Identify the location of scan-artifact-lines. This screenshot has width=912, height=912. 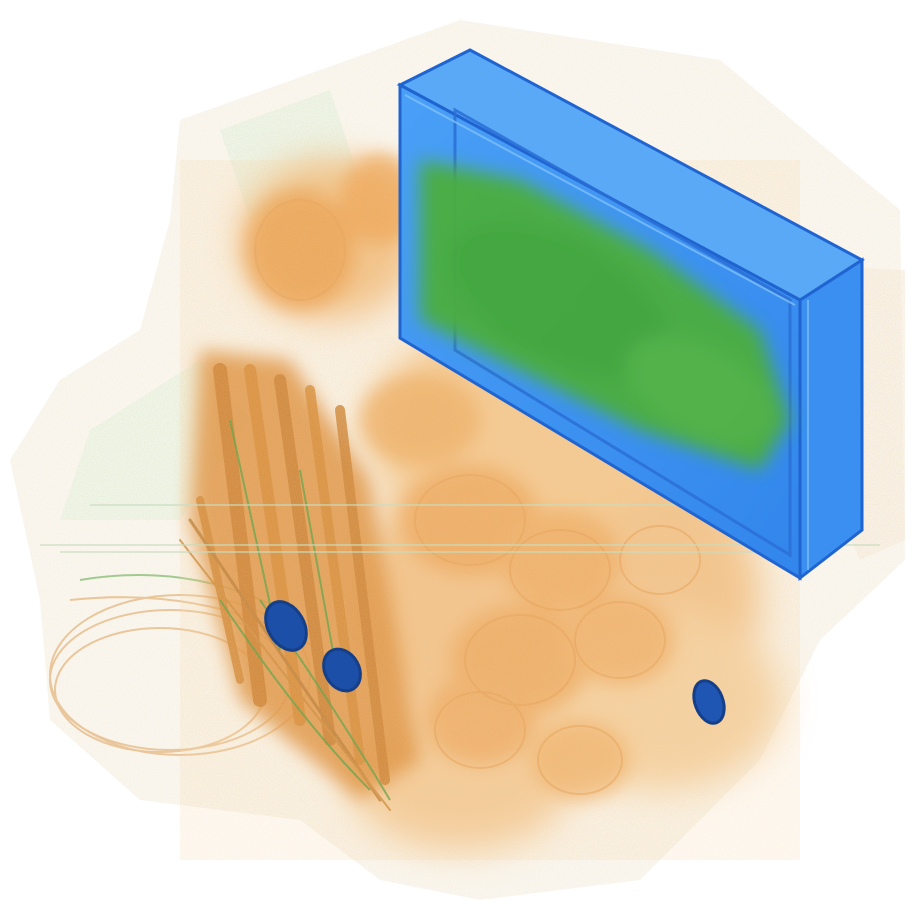
(460, 528).